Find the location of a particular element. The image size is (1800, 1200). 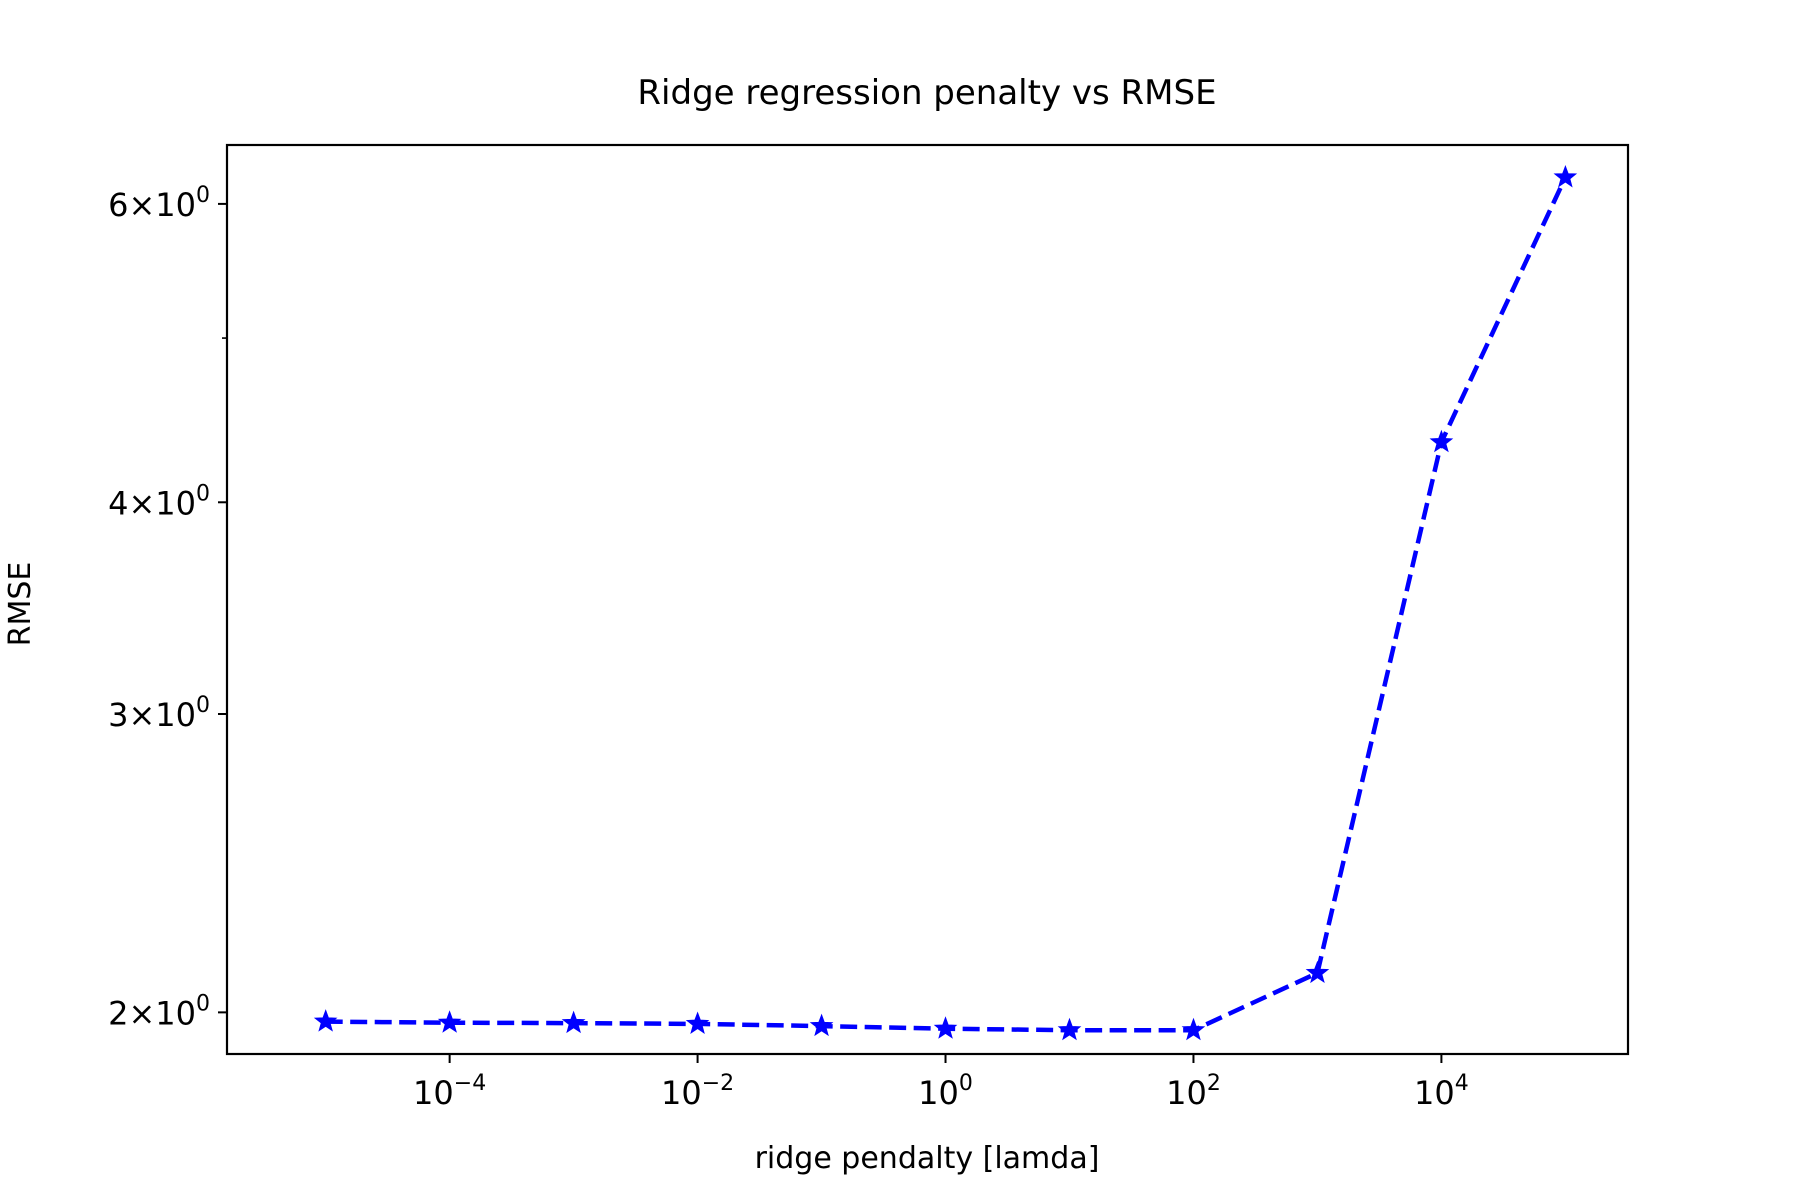

x-axis-label: ridge pendalty [lamda] is located at coordinates (927, 1158).